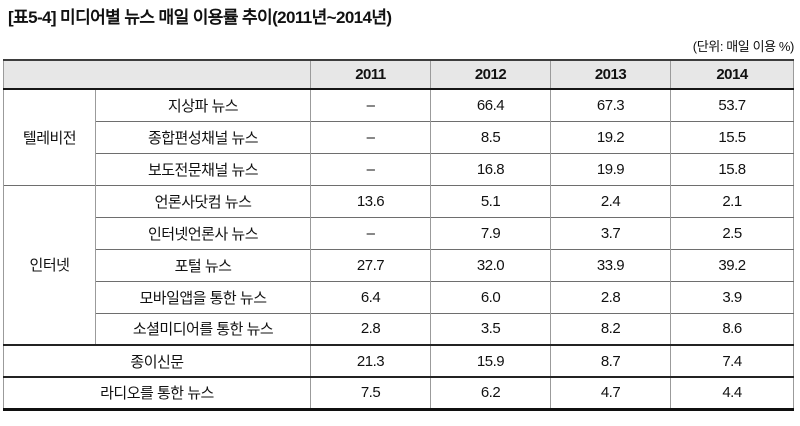  What do you see at coordinates (200, 17) in the screenshot?
I see `page-title: [표5-4] 미디어별 뉴스 매일 이용률 추이(2011년~2014년)` at bounding box center [200, 17].